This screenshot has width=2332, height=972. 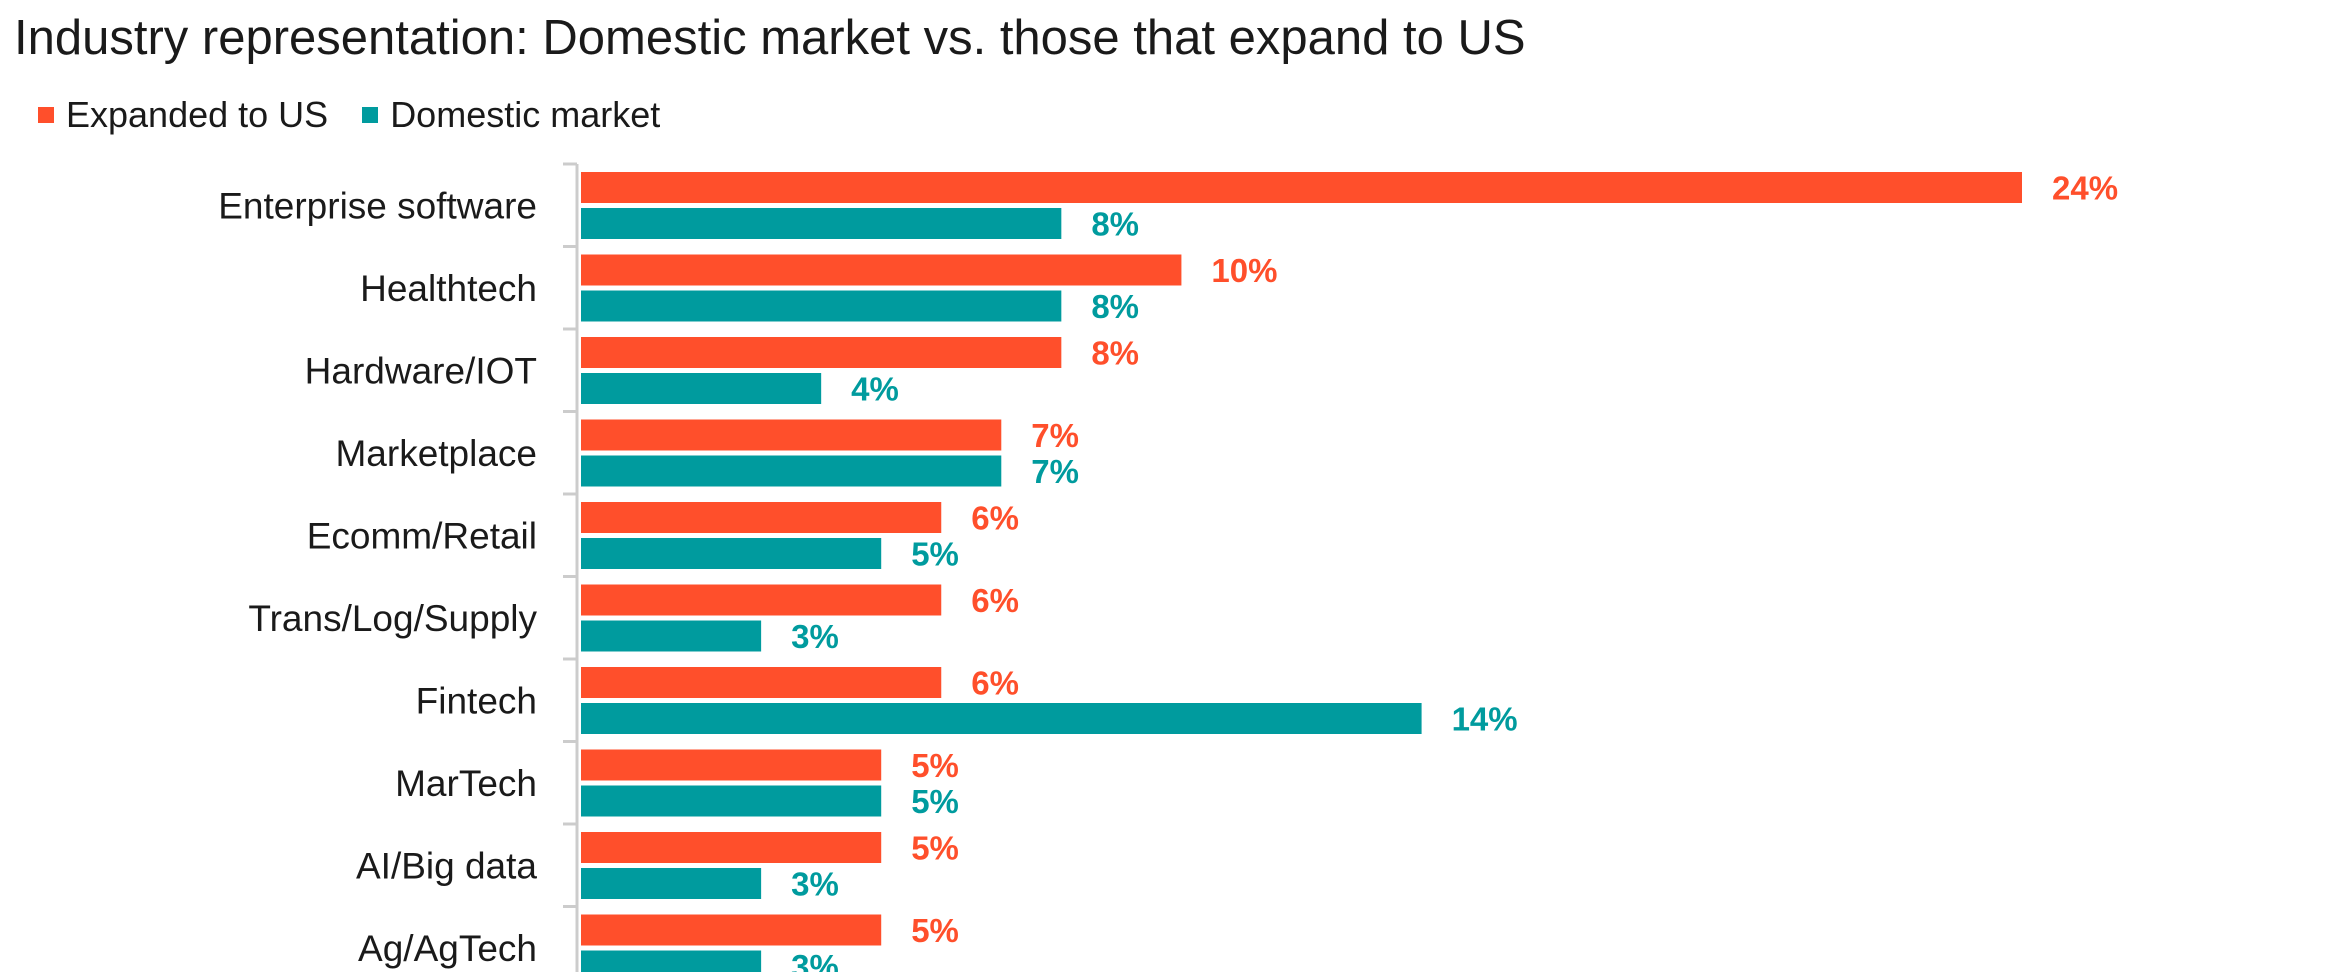 What do you see at coordinates (392, 618) in the screenshot?
I see `category-label-trans-log-supply: Trans/Log/Supply` at bounding box center [392, 618].